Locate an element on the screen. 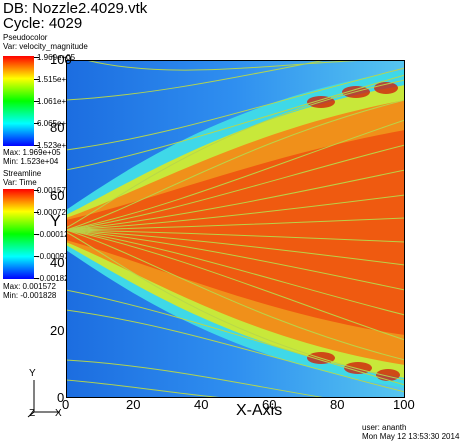 This screenshot has width=467, height=442. triad-y-label: Y is located at coordinates (32, 373).